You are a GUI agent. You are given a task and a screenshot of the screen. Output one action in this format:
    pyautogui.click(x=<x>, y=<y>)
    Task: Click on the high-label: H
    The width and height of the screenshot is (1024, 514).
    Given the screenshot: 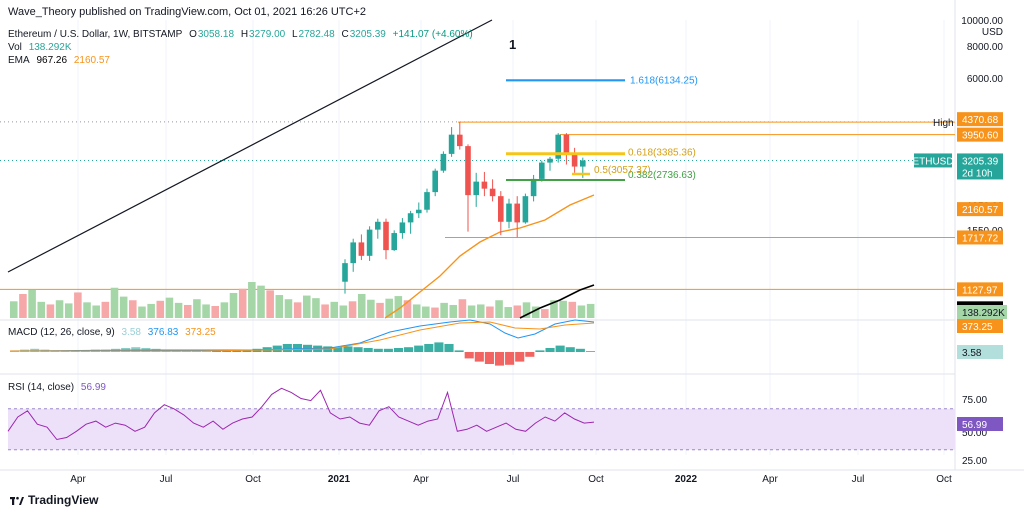 What is the action you would take?
    pyautogui.click(x=244, y=34)
    